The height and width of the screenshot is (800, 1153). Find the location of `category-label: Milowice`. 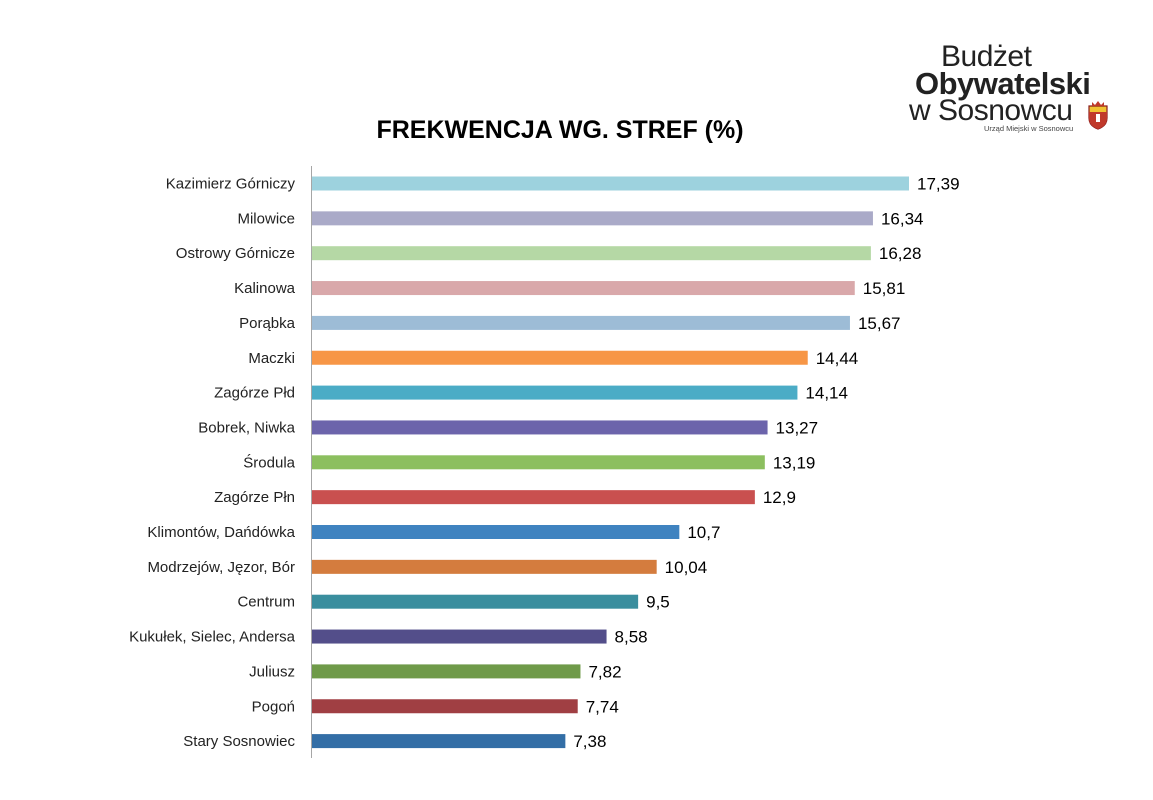

category-label: Milowice is located at coordinates (266, 218).